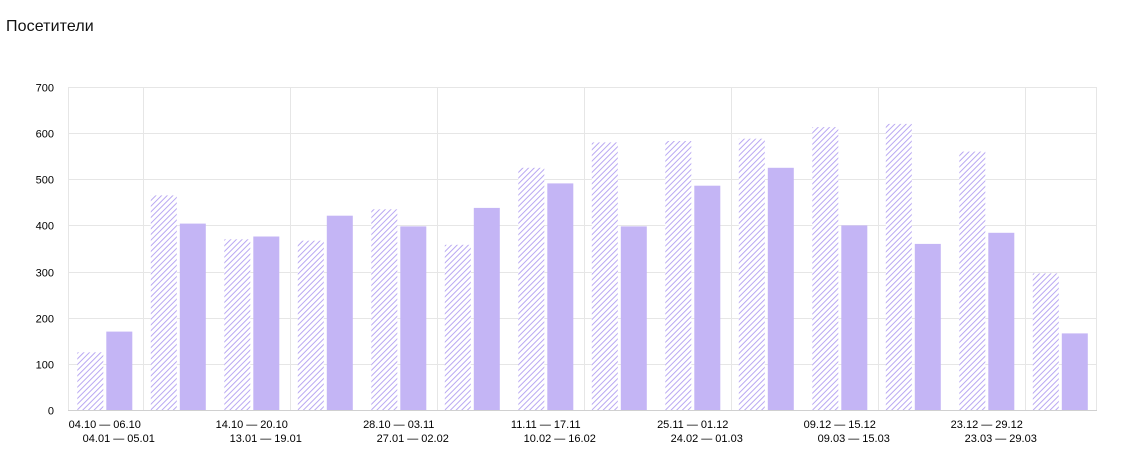 This screenshot has height=456, width=1136. I want to click on bar-solid: 400, so click(854, 317).